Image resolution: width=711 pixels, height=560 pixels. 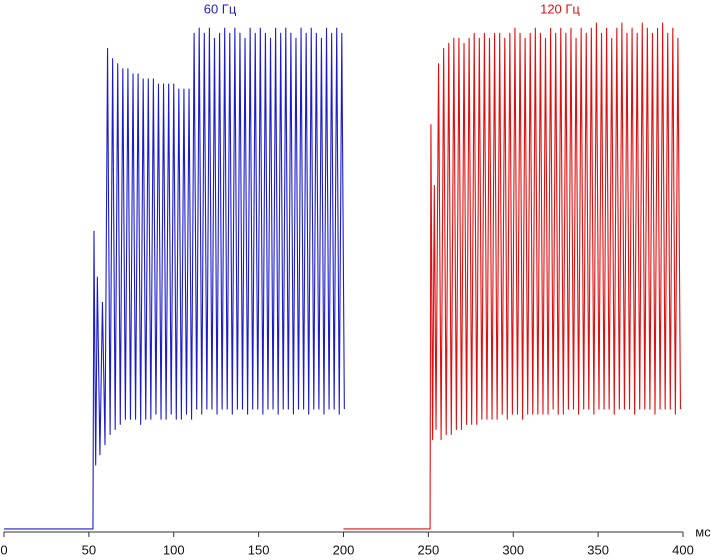 What do you see at coordinates (3, 549) in the screenshot?
I see `x-tick-label: 0` at bounding box center [3, 549].